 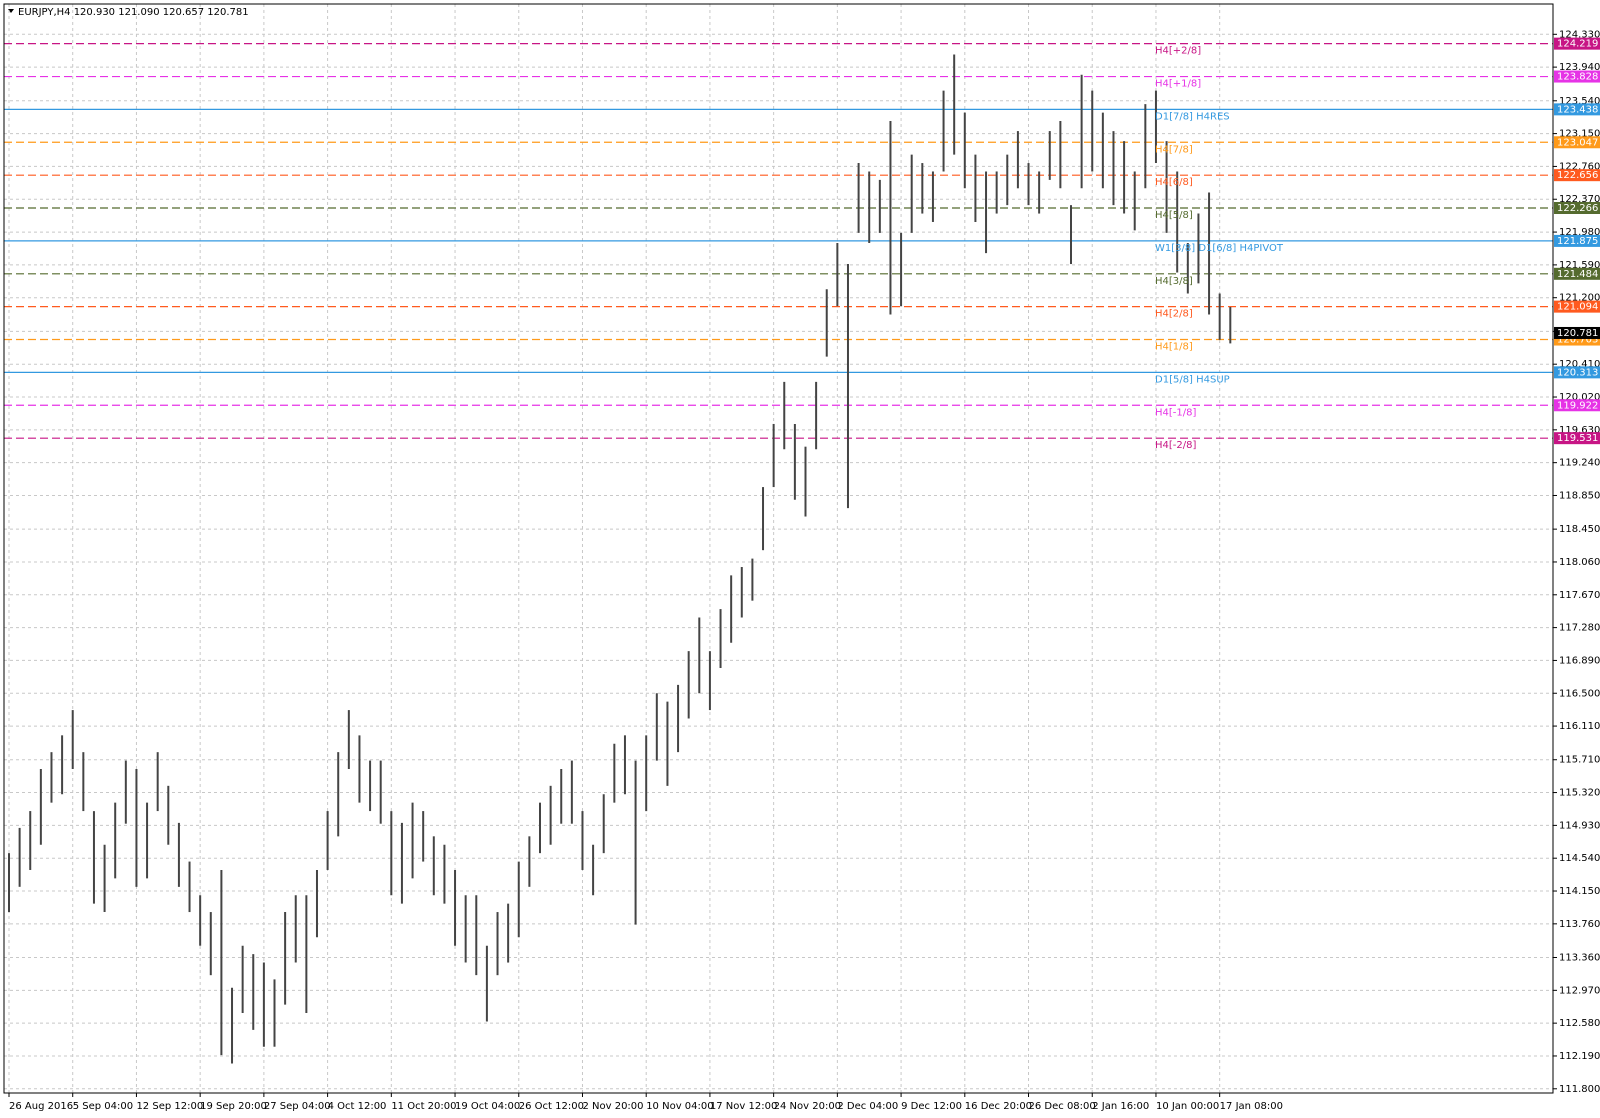 What do you see at coordinates (1174, 149) in the screenshot?
I see `level-label: H4[7/8]` at bounding box center [1174, 149].